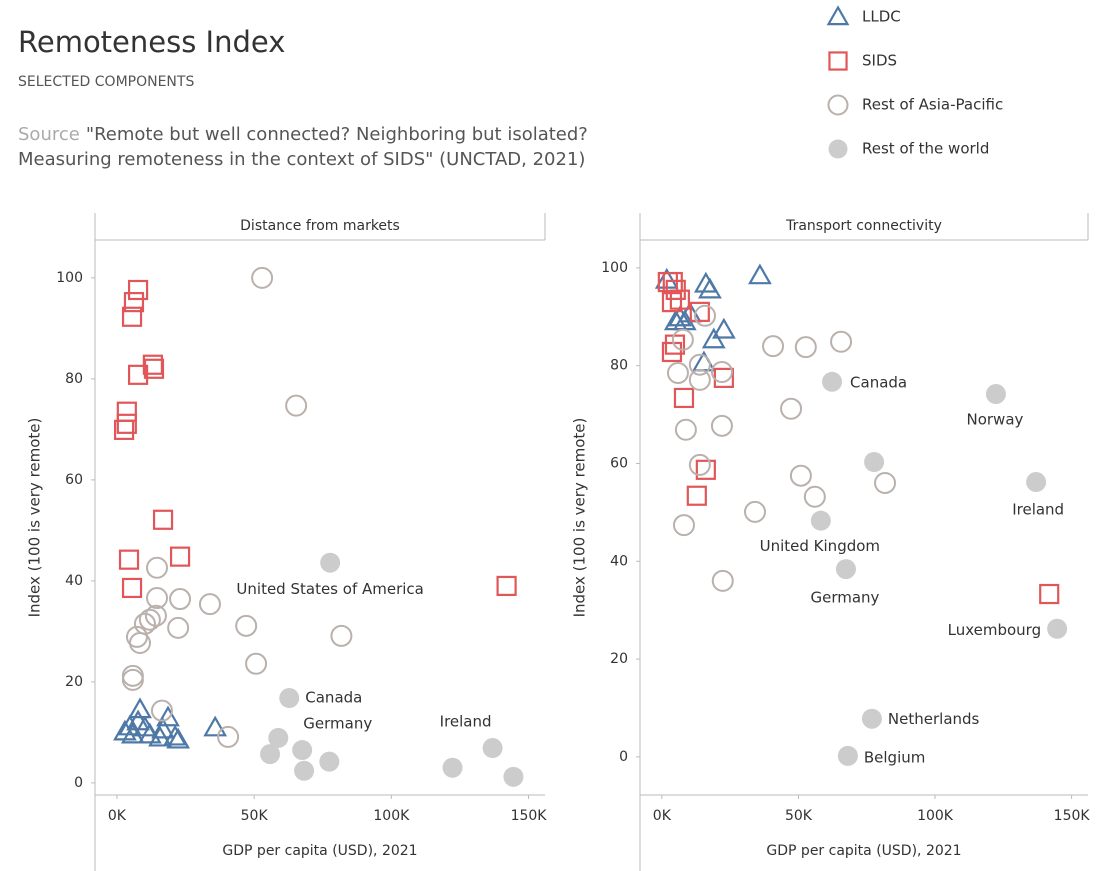 This screenshot has height=871, width=1101. Describe the element at coordinates (580, 518) in the screenshot. I see `y-axis-title: Index (100 is very remote)` at that location.